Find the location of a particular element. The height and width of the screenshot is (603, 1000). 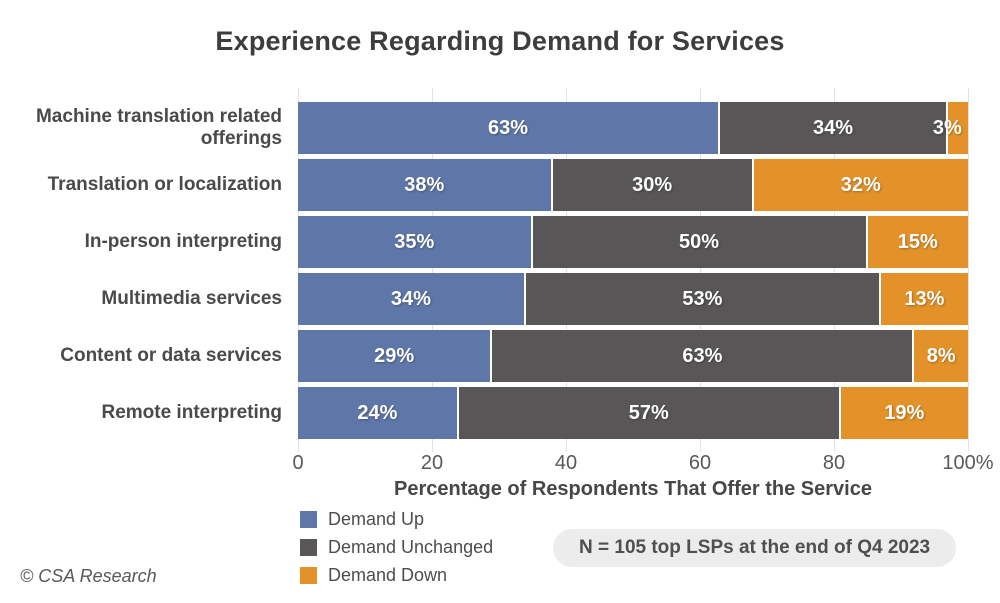

bar-row: 24% 57% 19% is located at coordinates (633, 413).